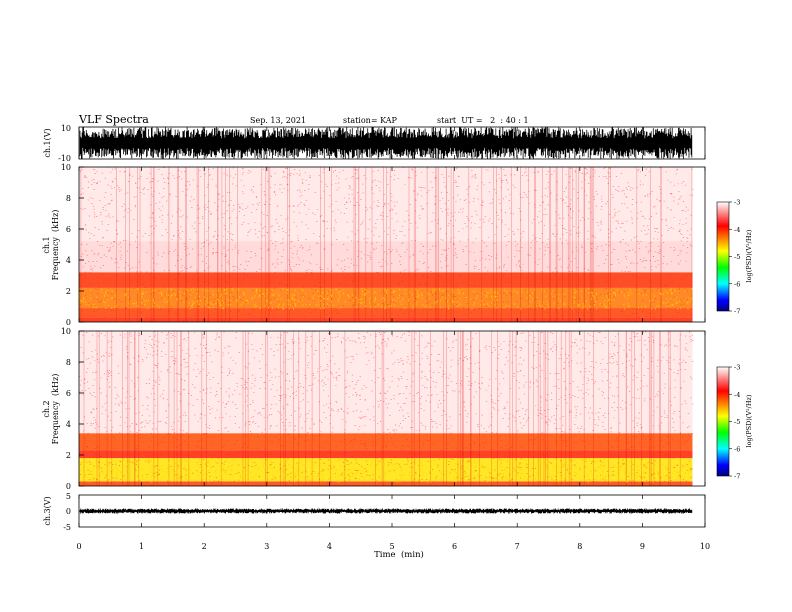  Describe the element at coordinates (737, 368) in the screenshot. I see `ch2-colorbar-tick-label-0: -3` at that location.